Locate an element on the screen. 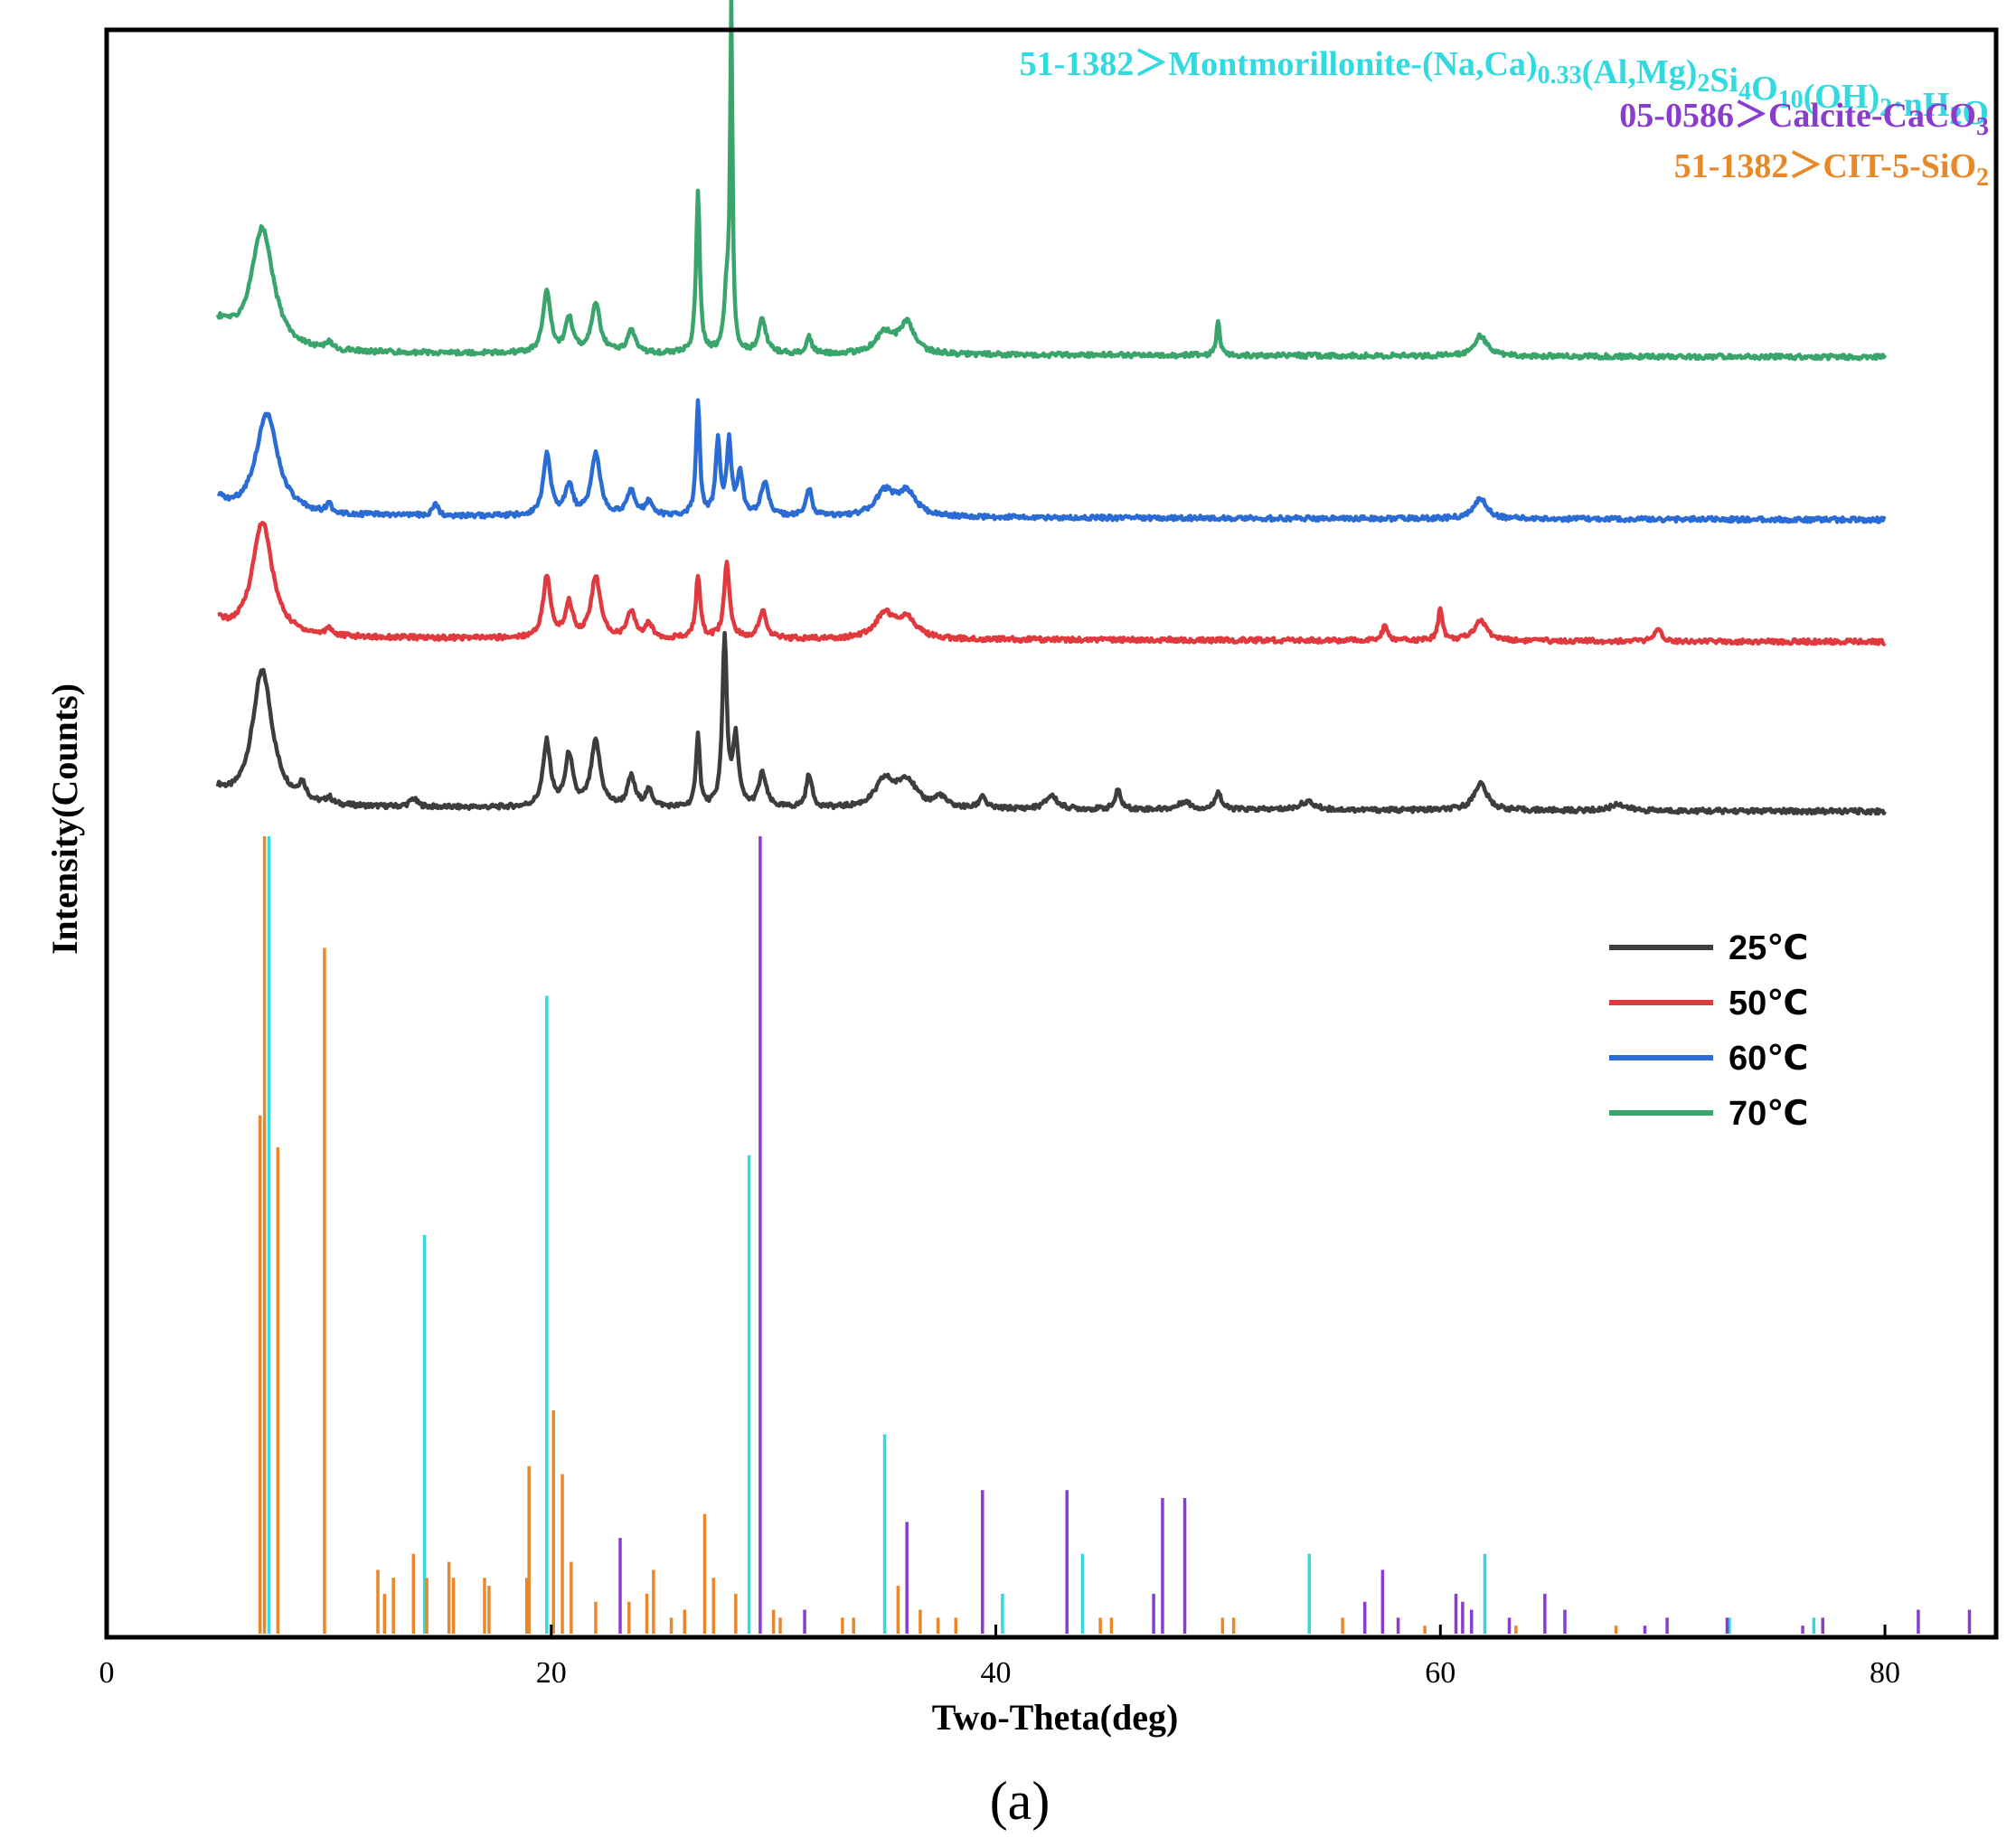 The image size is (2016, 1847). label-part: ＞CIT- is located at coordinates (1840, 166).